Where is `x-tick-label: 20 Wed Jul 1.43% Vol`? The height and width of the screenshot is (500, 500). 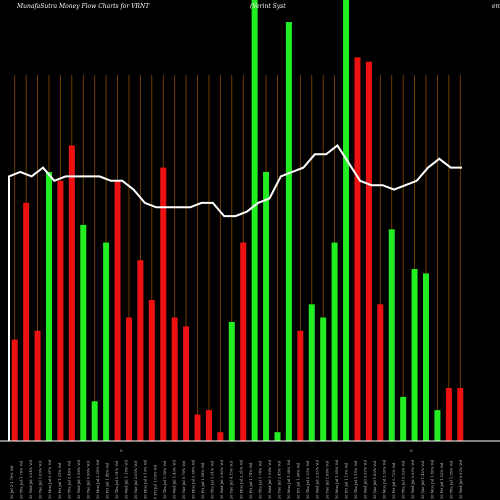 x-tick-label: 20 Wed Jul 1.43% Vol is located at coordinates (174, 479).